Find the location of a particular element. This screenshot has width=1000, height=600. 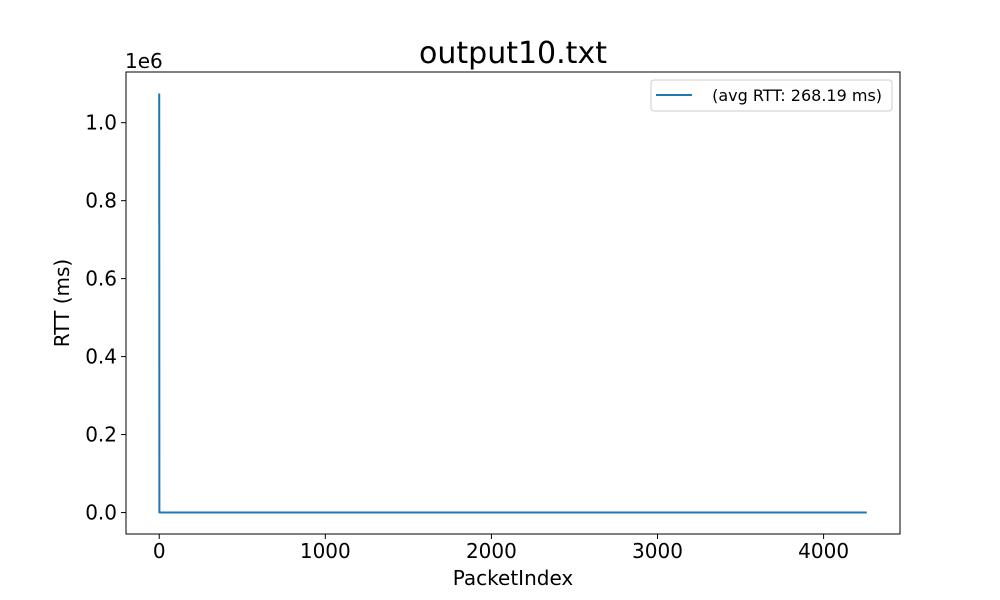

y-tick-label: 0.0 is located at coordinates (101, 513).